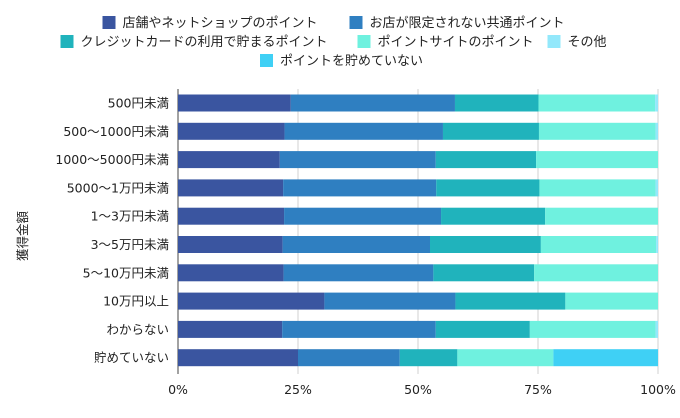 This screenshot has width=680, height=418. Describe the element at coordinates (130, 216) in the screenshot. I see `category-label: 1〜3万円未満` at that location.